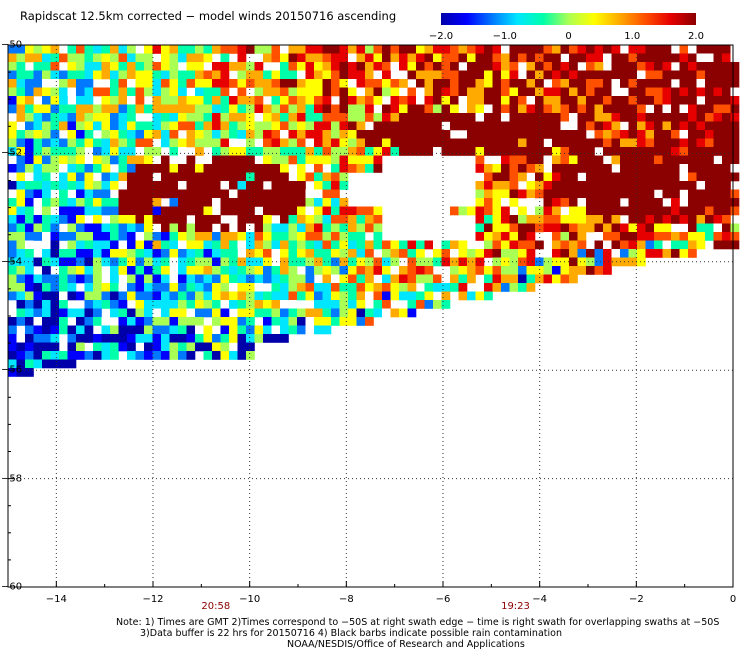 The image size is (740, 650). What do you see at coordinates (153, 599) in the screenshot?
I see `lon-tick-label: −12` at bounding box center [153, 599].